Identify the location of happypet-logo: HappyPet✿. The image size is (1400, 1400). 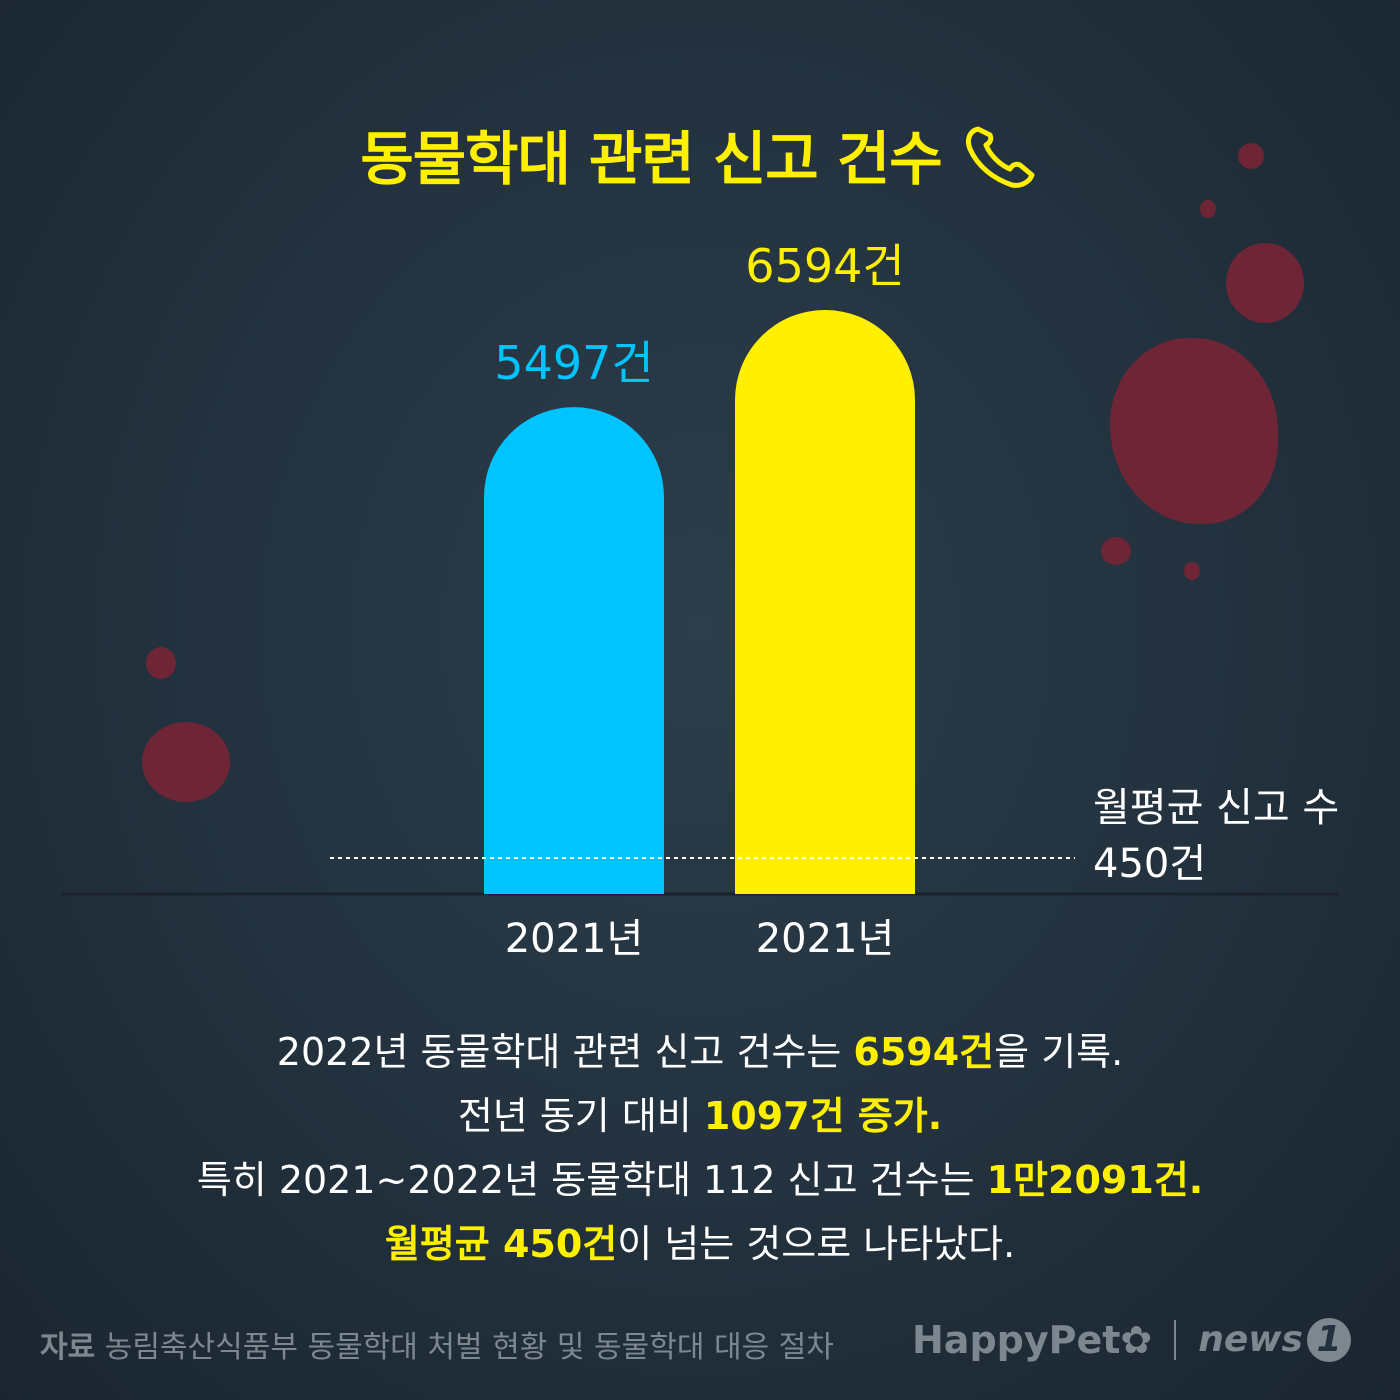
(1032, 1340).